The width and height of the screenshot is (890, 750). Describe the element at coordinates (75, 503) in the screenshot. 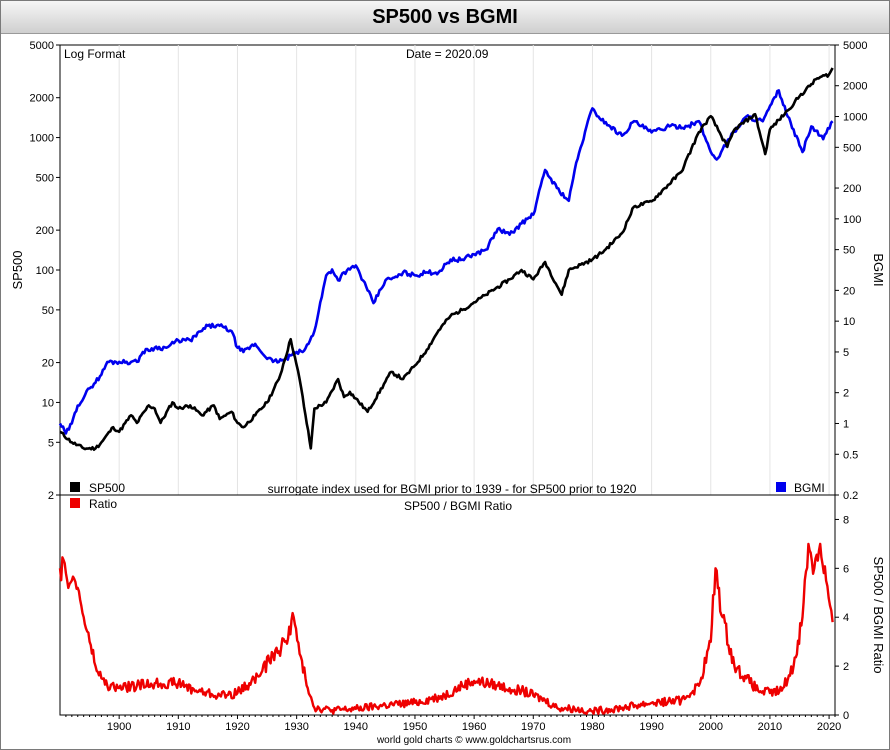

I see `legend-ratio-swatch` at that location.